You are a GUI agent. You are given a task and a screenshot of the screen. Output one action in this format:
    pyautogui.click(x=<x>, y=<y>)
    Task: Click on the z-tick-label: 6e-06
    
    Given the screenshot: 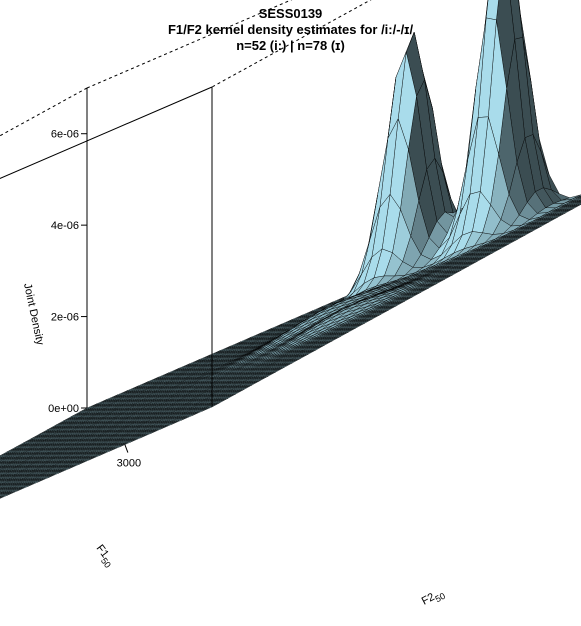 What is the action you would take?
    pyautogui.click(x=65, y=135)
    